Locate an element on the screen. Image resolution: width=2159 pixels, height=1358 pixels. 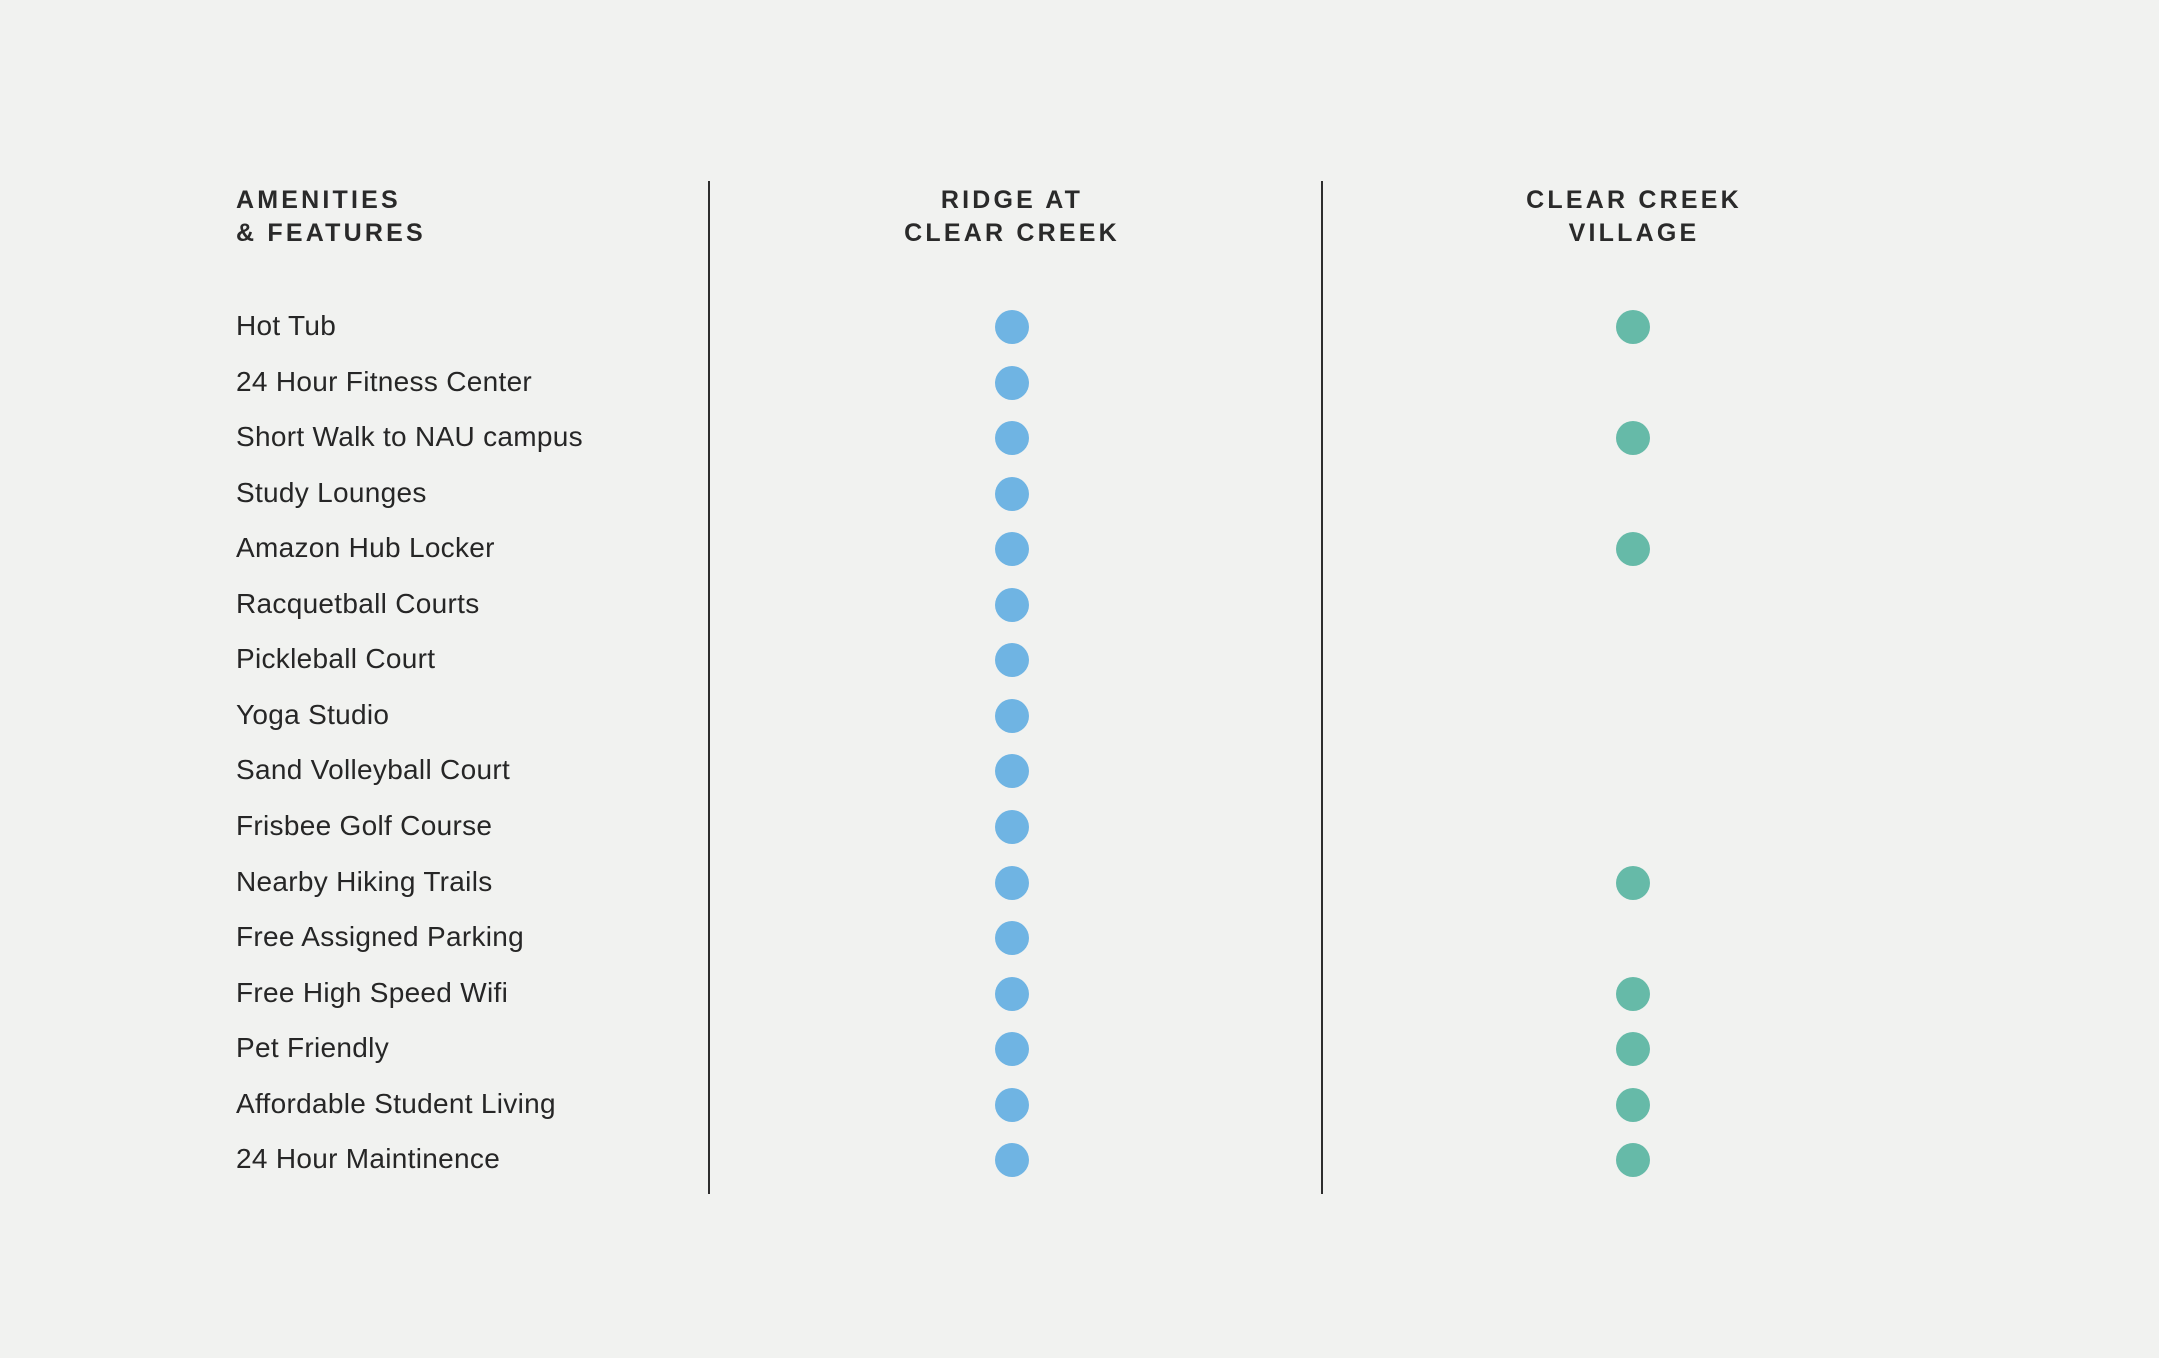
header-features-line-1: AMENITIES is located at coordinates (318, 200).